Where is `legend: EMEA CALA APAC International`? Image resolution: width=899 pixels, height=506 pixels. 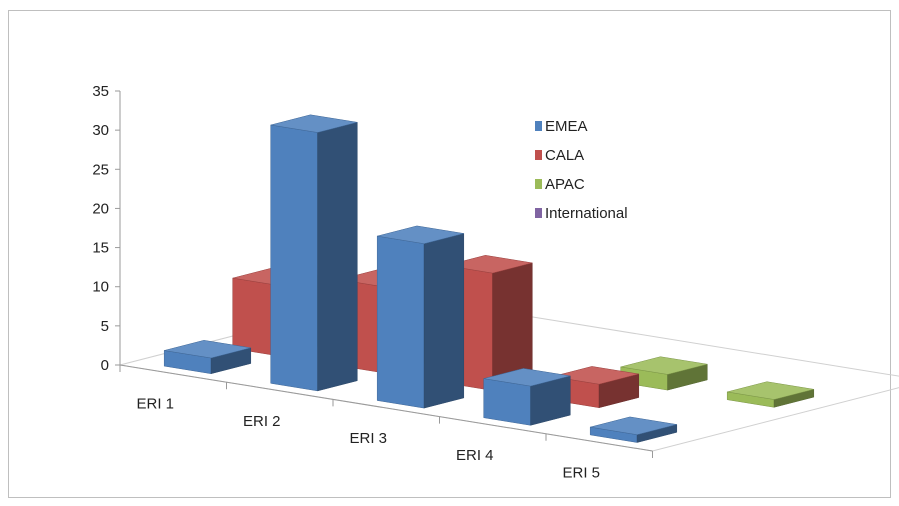
legend: EMEA CALA APAC International is located at coordinates (581, 170).